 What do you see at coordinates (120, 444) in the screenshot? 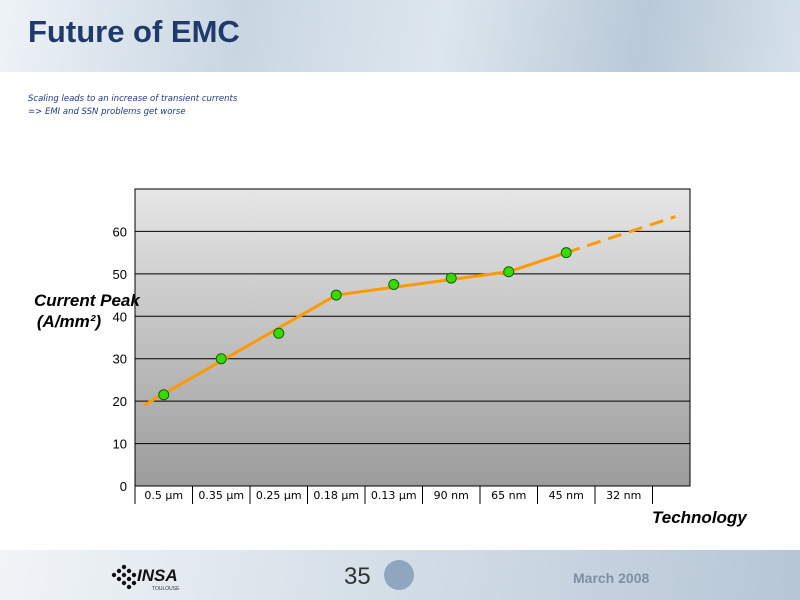
I see `y-tick-label: 10` at bounding box center [120, 444].